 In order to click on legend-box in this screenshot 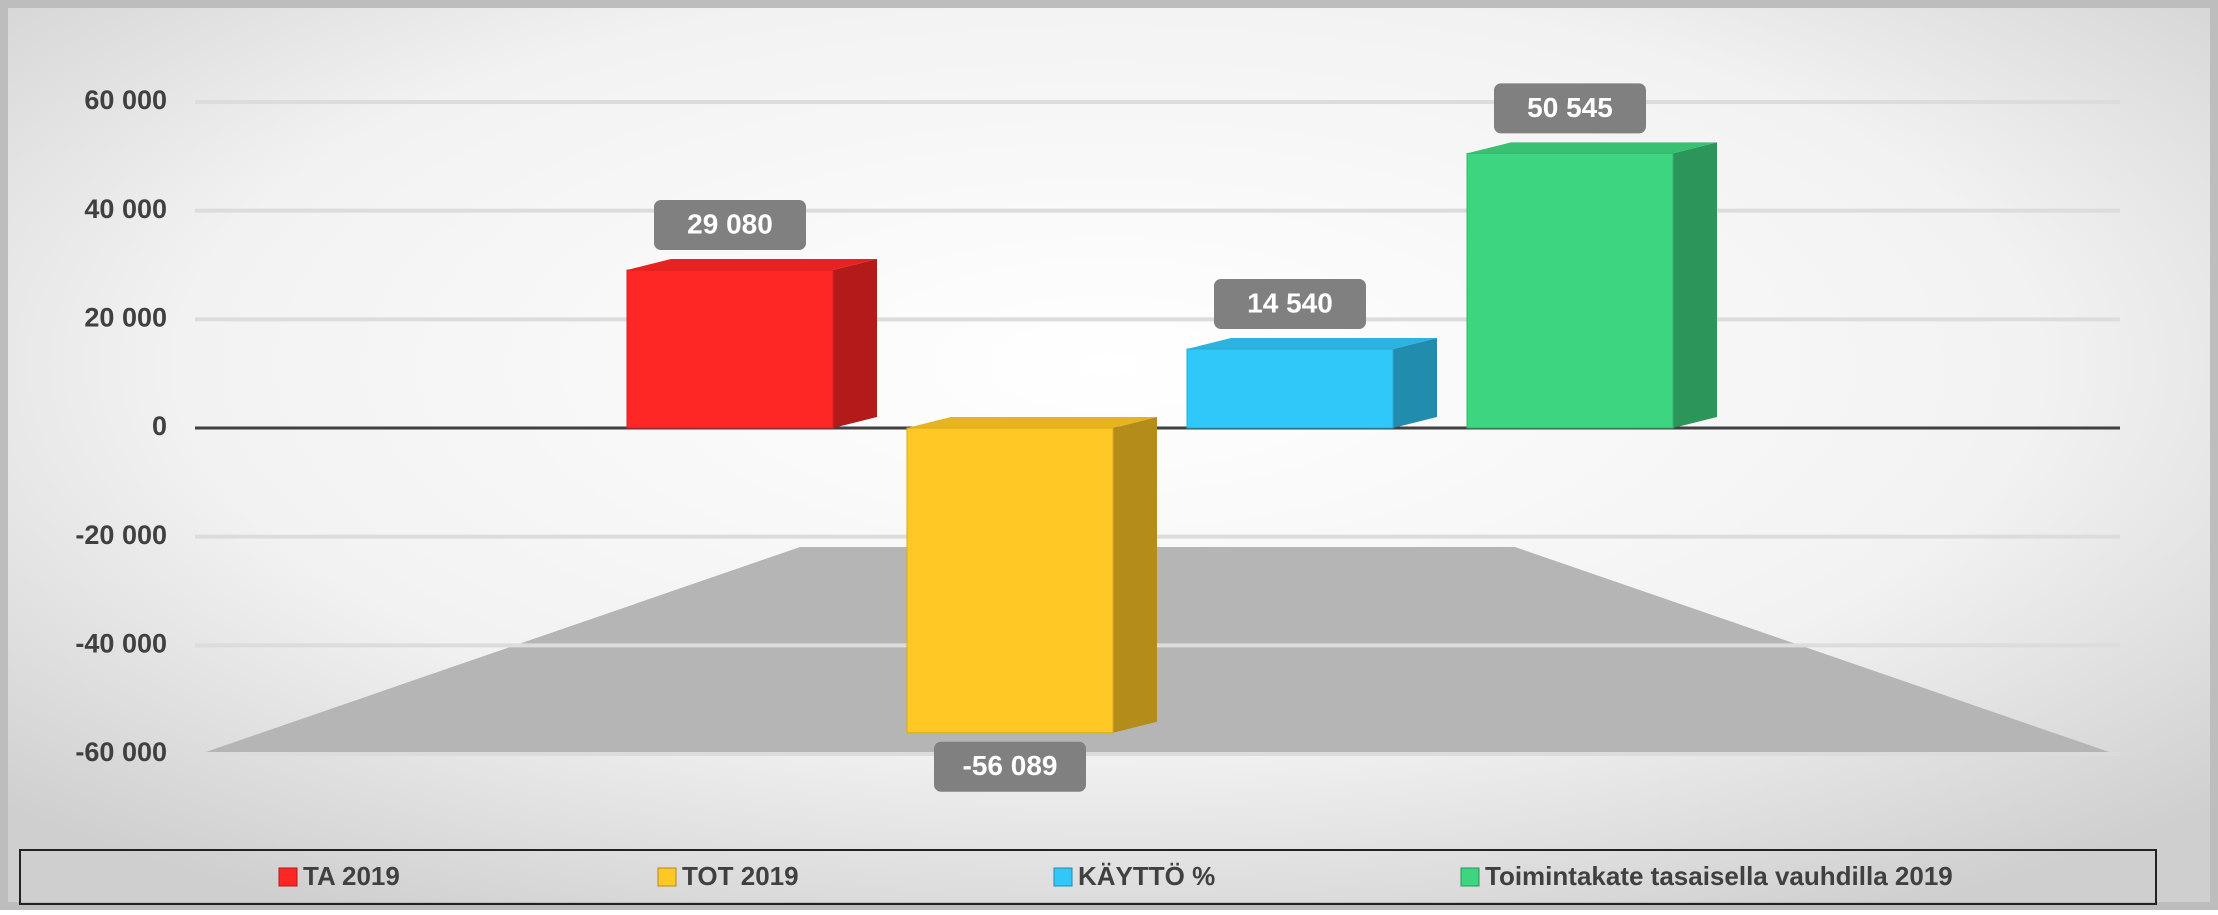, I will do `click(1088, 877)`.